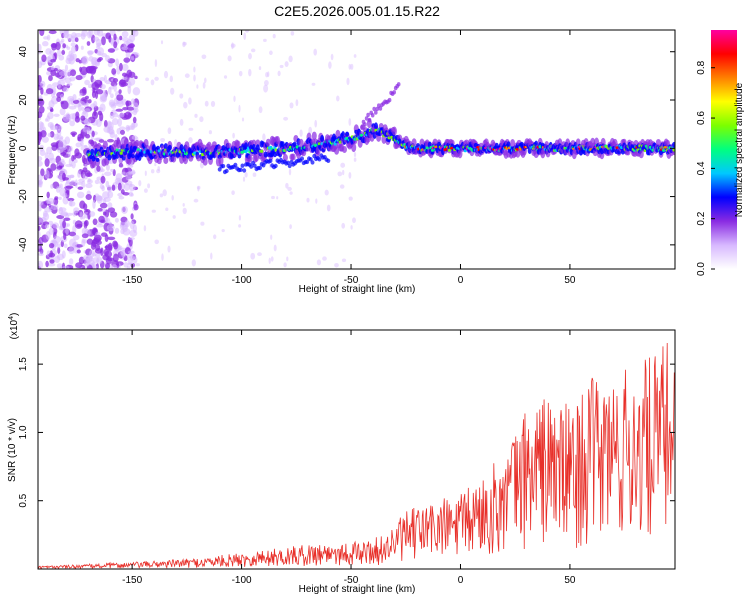  Describe the element at coordinates (23, 100) in the screenshot. I see `spectrogram-y-tick-label: 20` at that location.